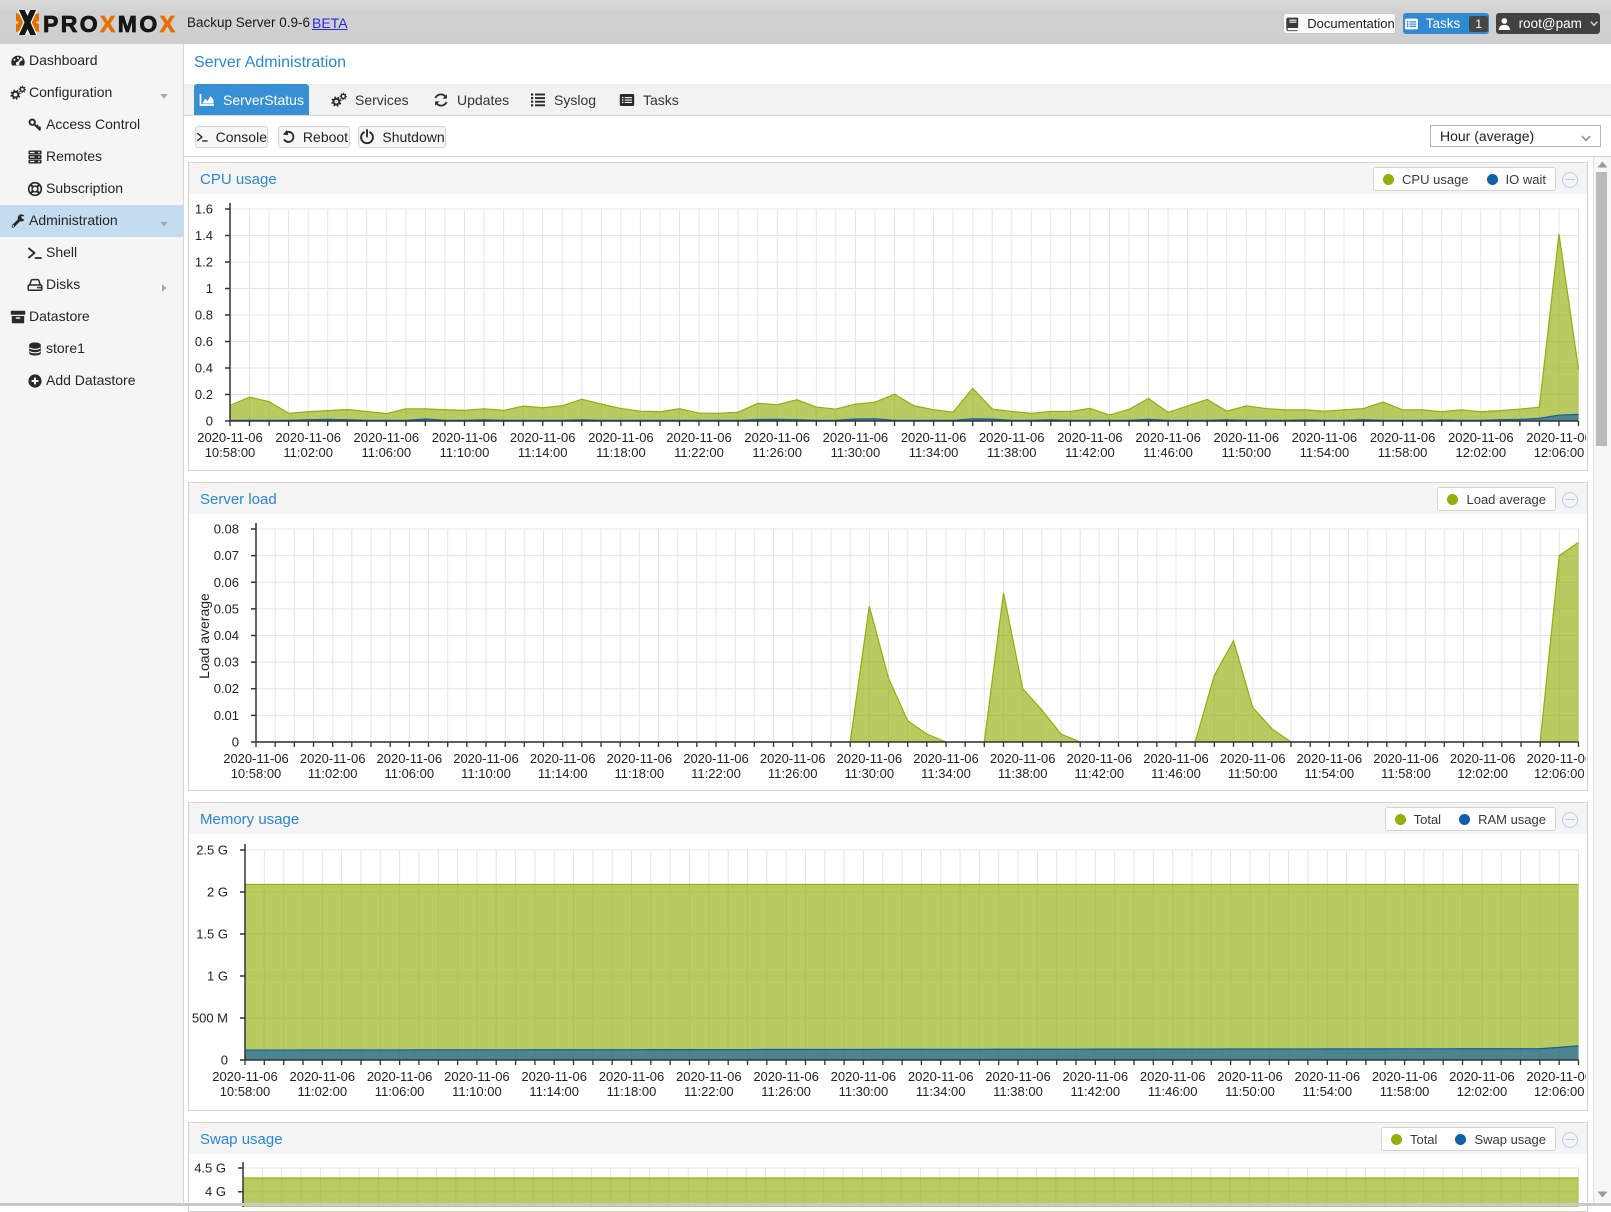  I want to click on svg-text: 500 M, so click(210, 1018).